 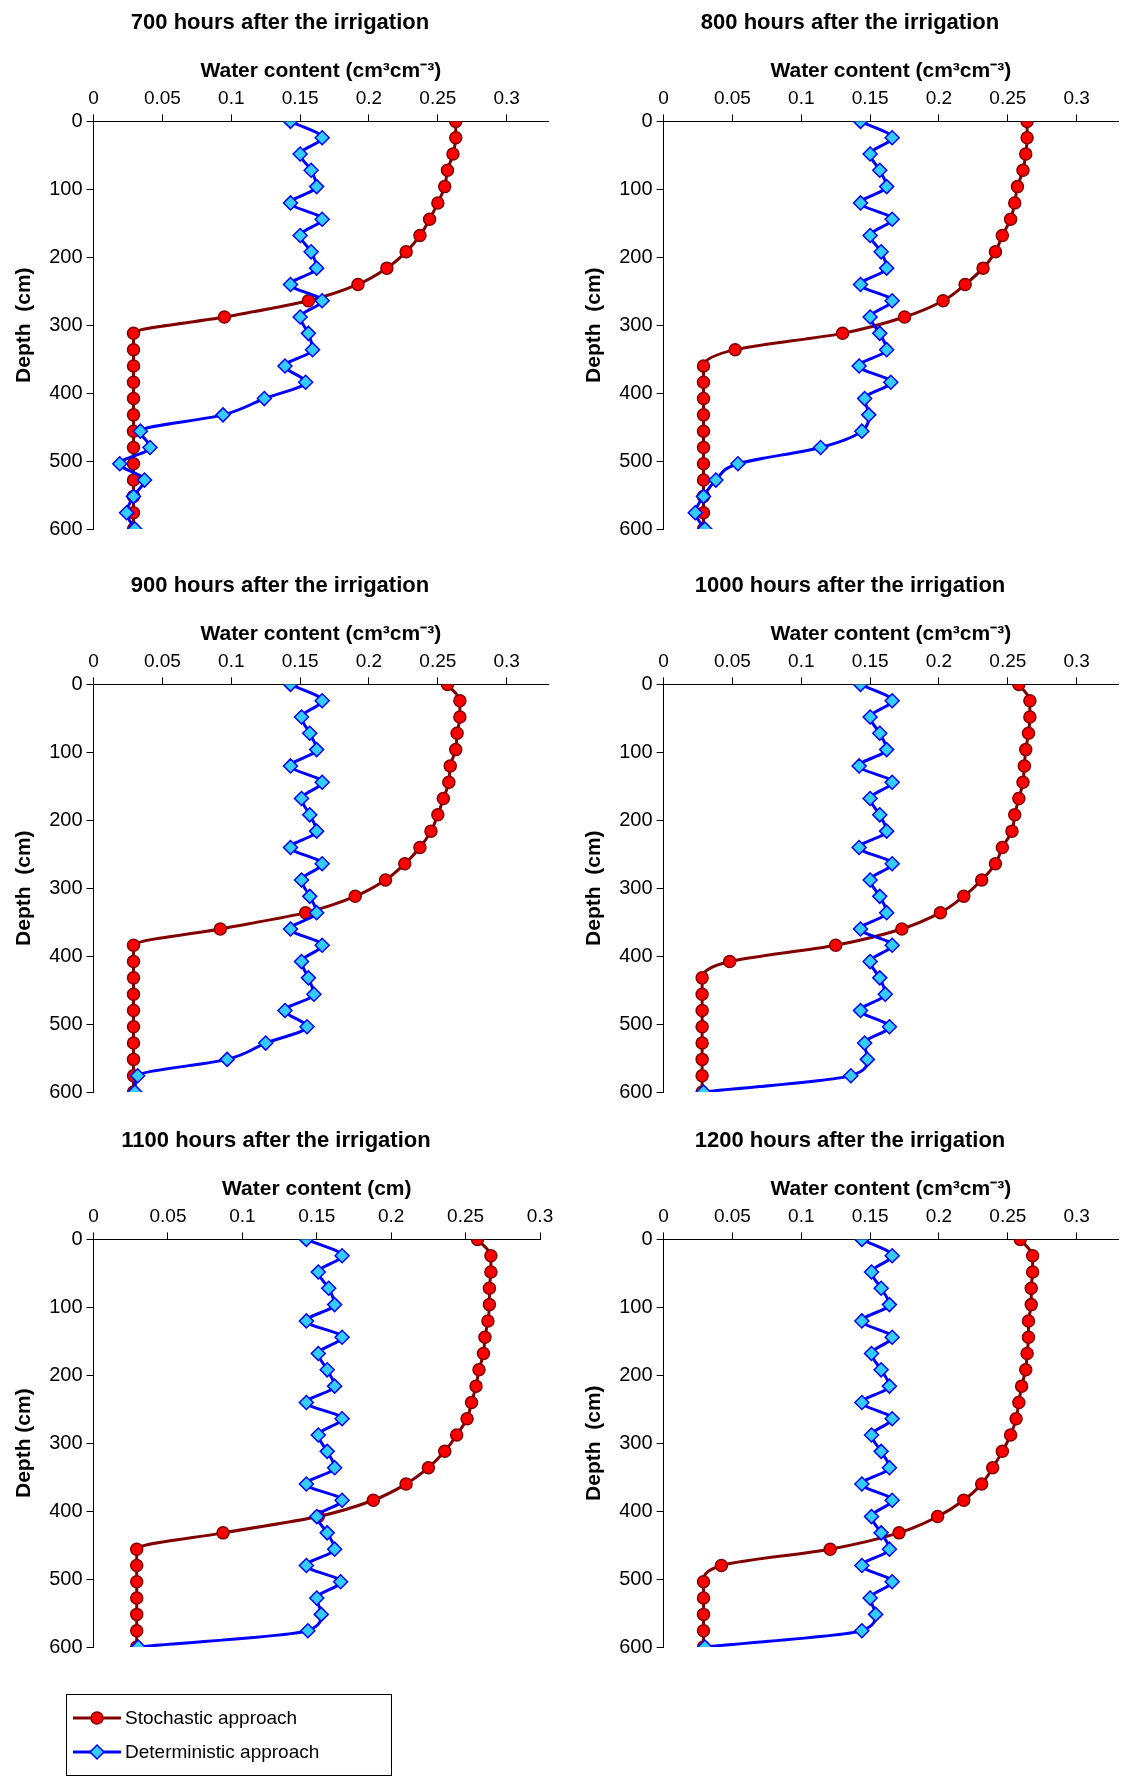 What do you see at coordinates (211, 1718) in the screenshot?
I see `legend-label: Stochastic approach` at bounding box center [211, 1718].